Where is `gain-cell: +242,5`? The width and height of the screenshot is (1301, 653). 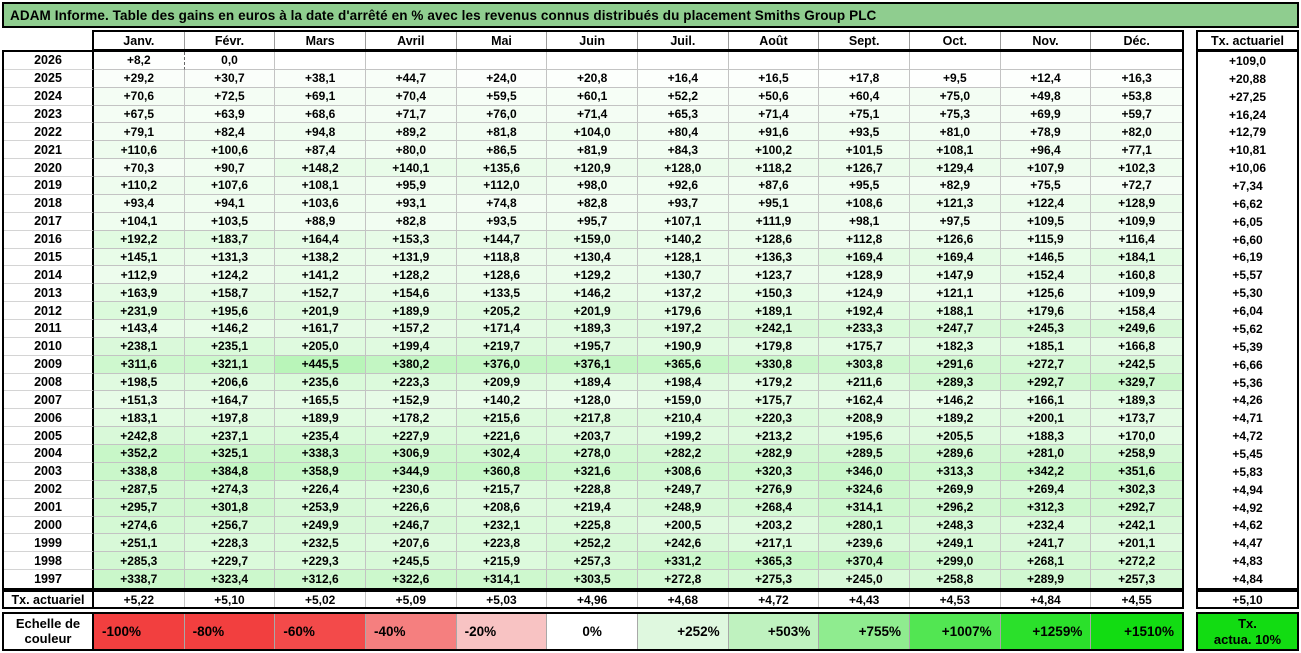 gain-cell: +242,5 is located at coordinates (1136, 364).